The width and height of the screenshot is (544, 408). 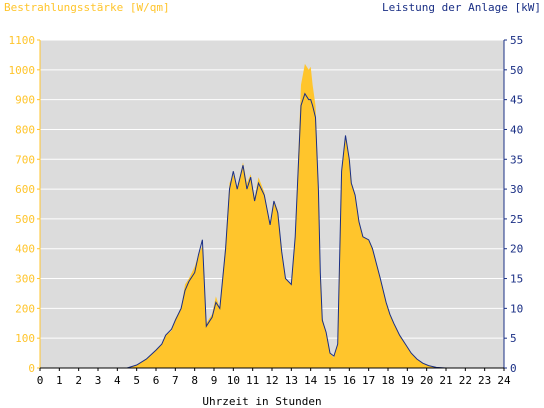 What do you see at coordinates (271, 380) in the screenshot?
I see `x-tick-label: 12` at bounding box center [271, 380].